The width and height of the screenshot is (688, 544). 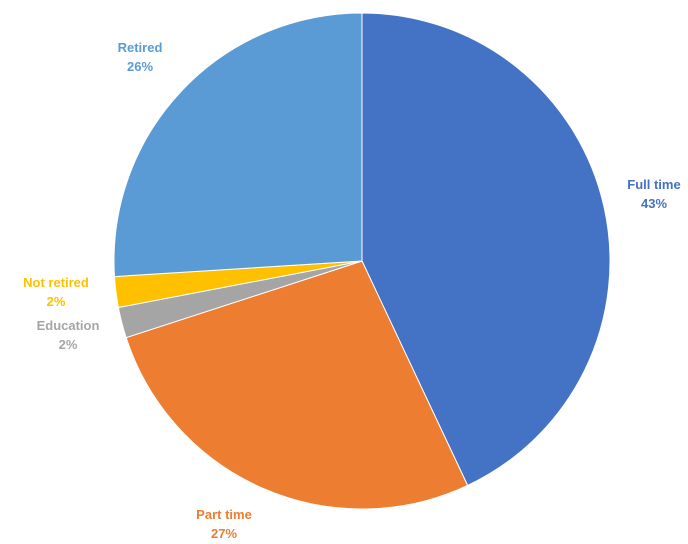 What do you see at coordinates (224, 514) in the screenshot?
I see `data-label-part-time: Part time` at bounding box center [224, 514].